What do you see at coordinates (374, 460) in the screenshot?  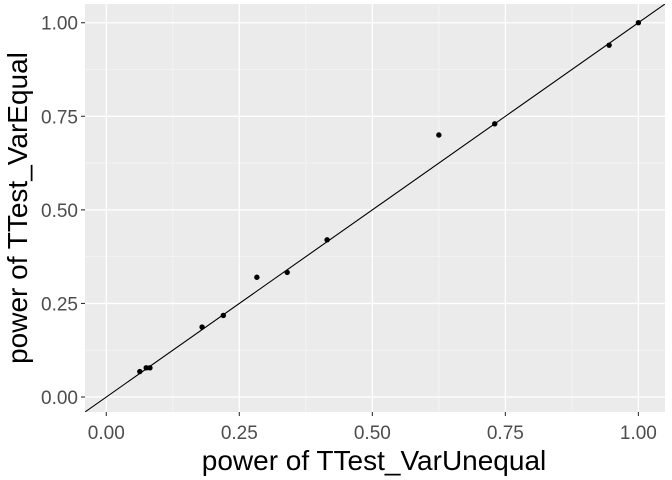 I see `x-axis-title: power of TTest_VarUnequal` at bounding box center [374, 460].